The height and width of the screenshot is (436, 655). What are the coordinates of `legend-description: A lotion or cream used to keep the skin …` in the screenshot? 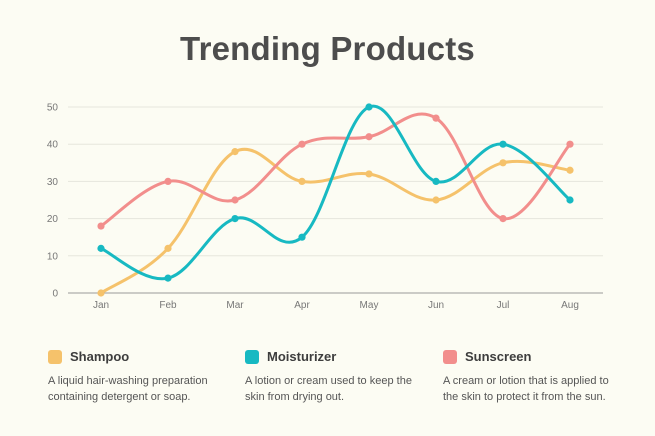 It's located at (328, 389).